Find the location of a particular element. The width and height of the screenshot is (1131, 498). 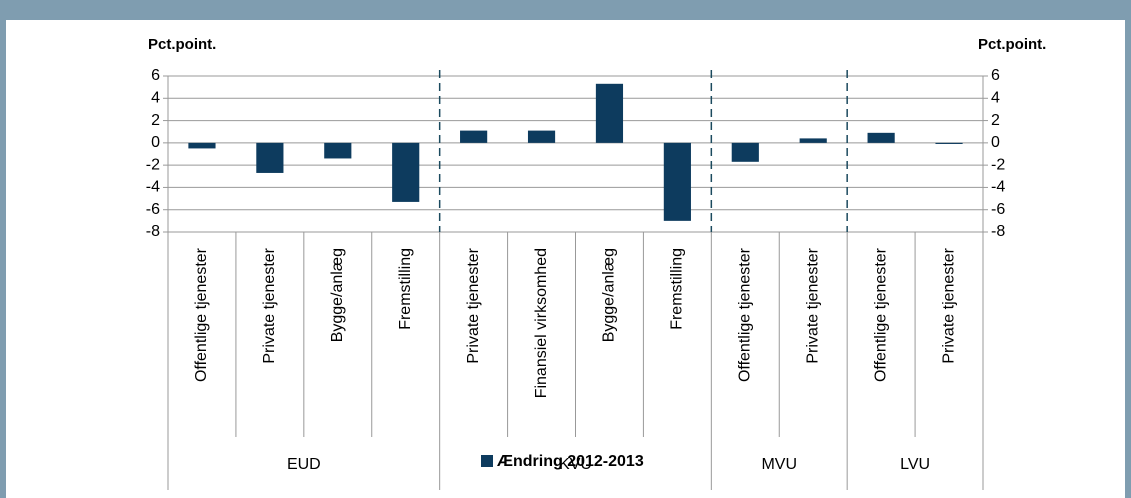

y2-axis-label: Pct.point. is located at coordinates (1012, 44).